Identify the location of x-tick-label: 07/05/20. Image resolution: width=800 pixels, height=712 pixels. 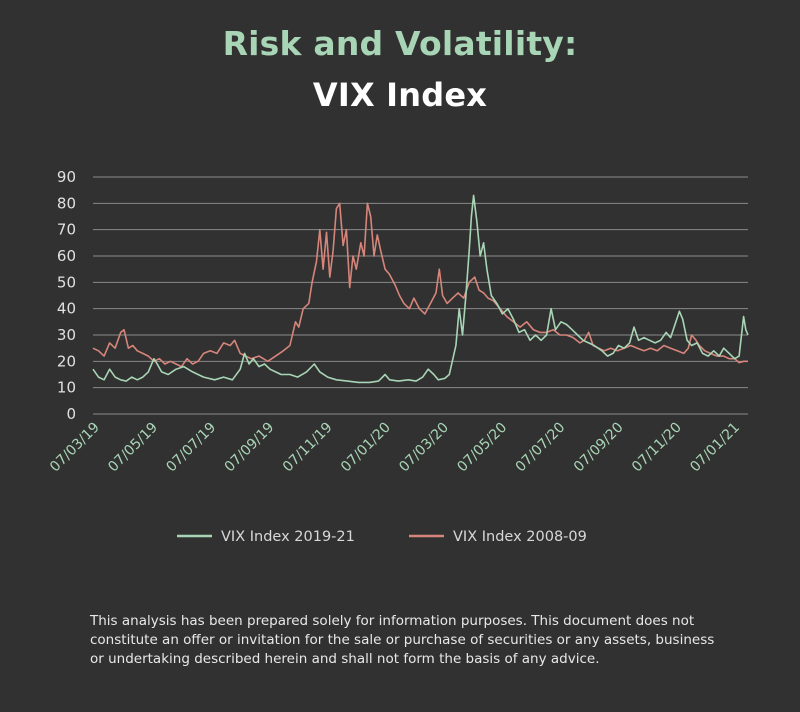
(482, 448).